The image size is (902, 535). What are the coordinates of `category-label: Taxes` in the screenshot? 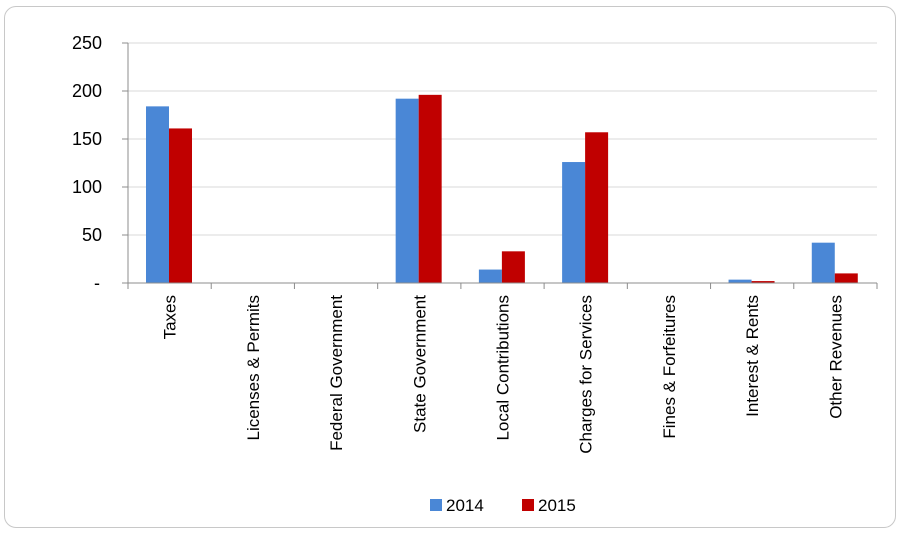 It's located at (170, 317).